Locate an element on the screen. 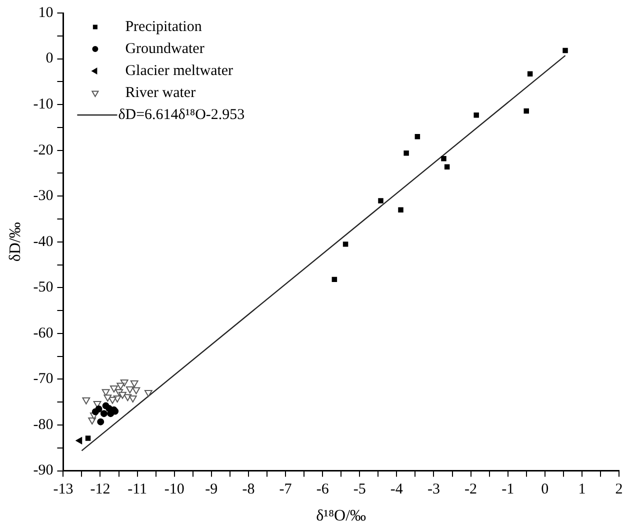 The height and width of the screenshot is (532, 629). x-axis-title: δ¹⁸O/‰ is located at coordinates (341, 516).